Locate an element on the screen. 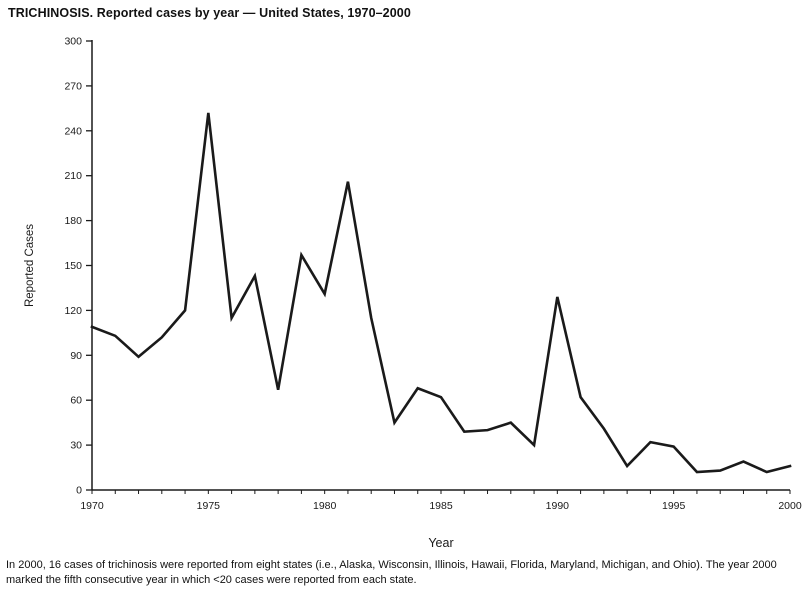 This screenshot has width=809, height=594. y-tick-label: 270 is located at coordinates (73, 86).